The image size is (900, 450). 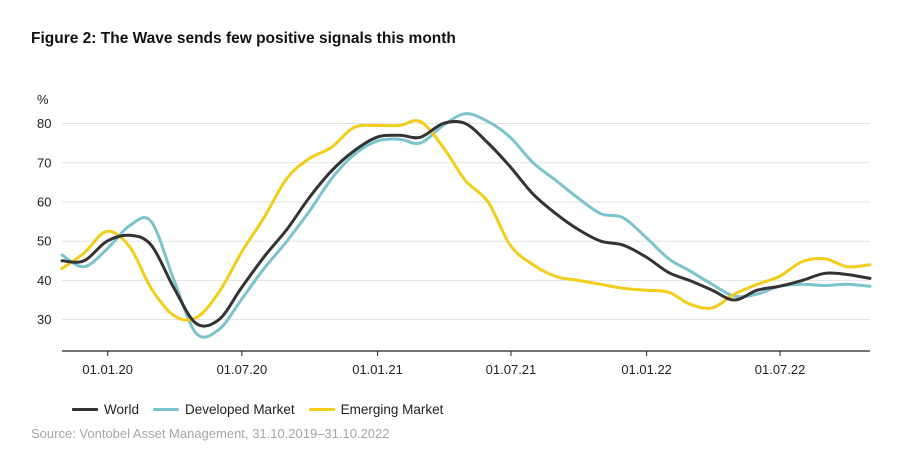 I want to click on legend-label-world: World, so click(x=122, y=409).